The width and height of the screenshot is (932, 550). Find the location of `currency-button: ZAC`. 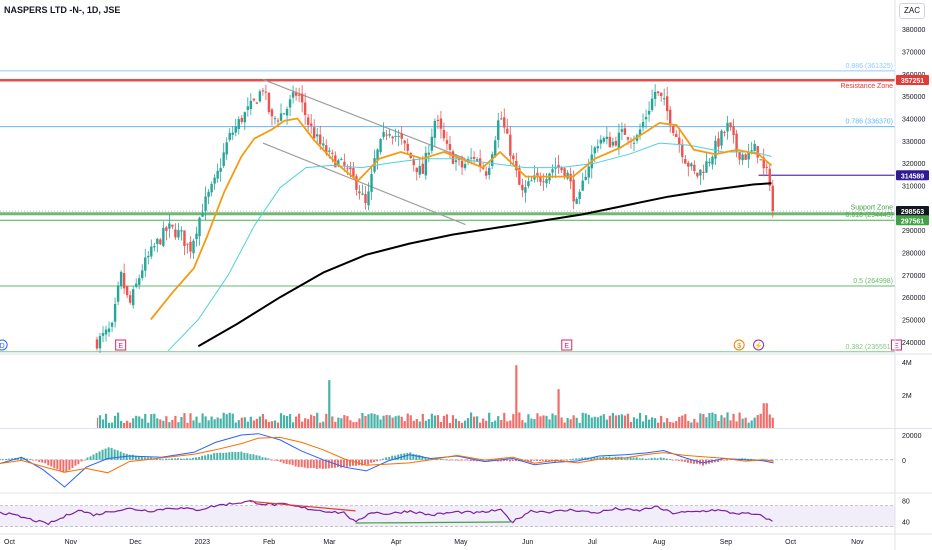

currency-button: ZAC is located at coordinates (912, 11).